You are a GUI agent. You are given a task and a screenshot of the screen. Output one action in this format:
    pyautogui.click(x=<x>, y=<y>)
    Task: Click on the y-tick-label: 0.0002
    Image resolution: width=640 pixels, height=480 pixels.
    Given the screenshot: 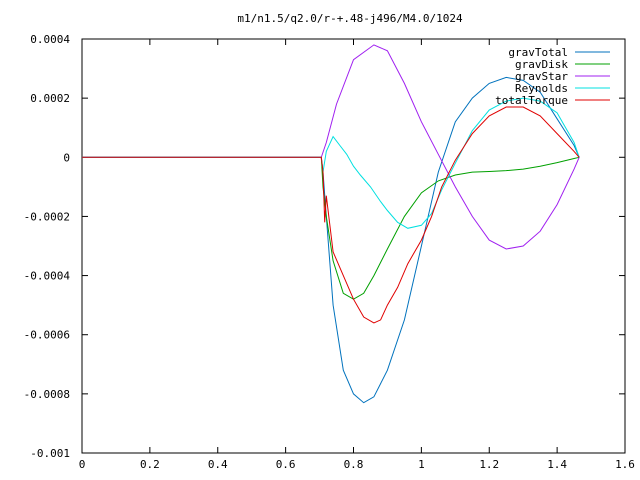 What is the action you would take?
    pyautogui.click(x=50, y=98)
    